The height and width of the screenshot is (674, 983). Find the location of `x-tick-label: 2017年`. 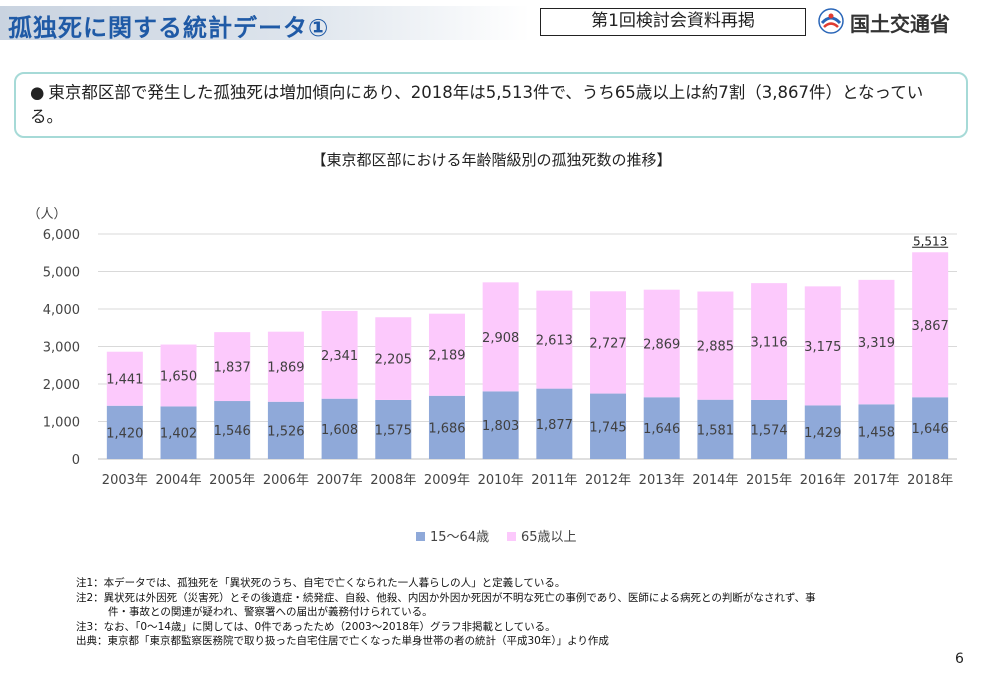

x-tick-label: 2017年 is located at coordinates (876, 480).